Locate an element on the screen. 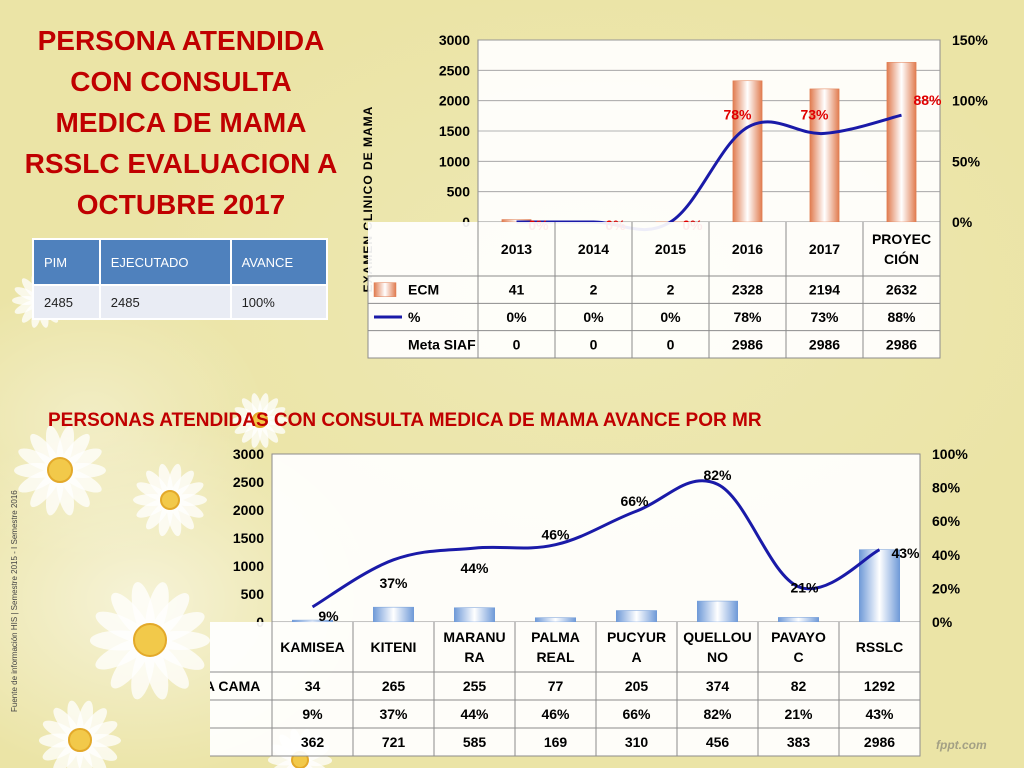 Image resolution: width=1024 pixels, height=768 pixels. category-label: C is located at coordinates (798, 657).